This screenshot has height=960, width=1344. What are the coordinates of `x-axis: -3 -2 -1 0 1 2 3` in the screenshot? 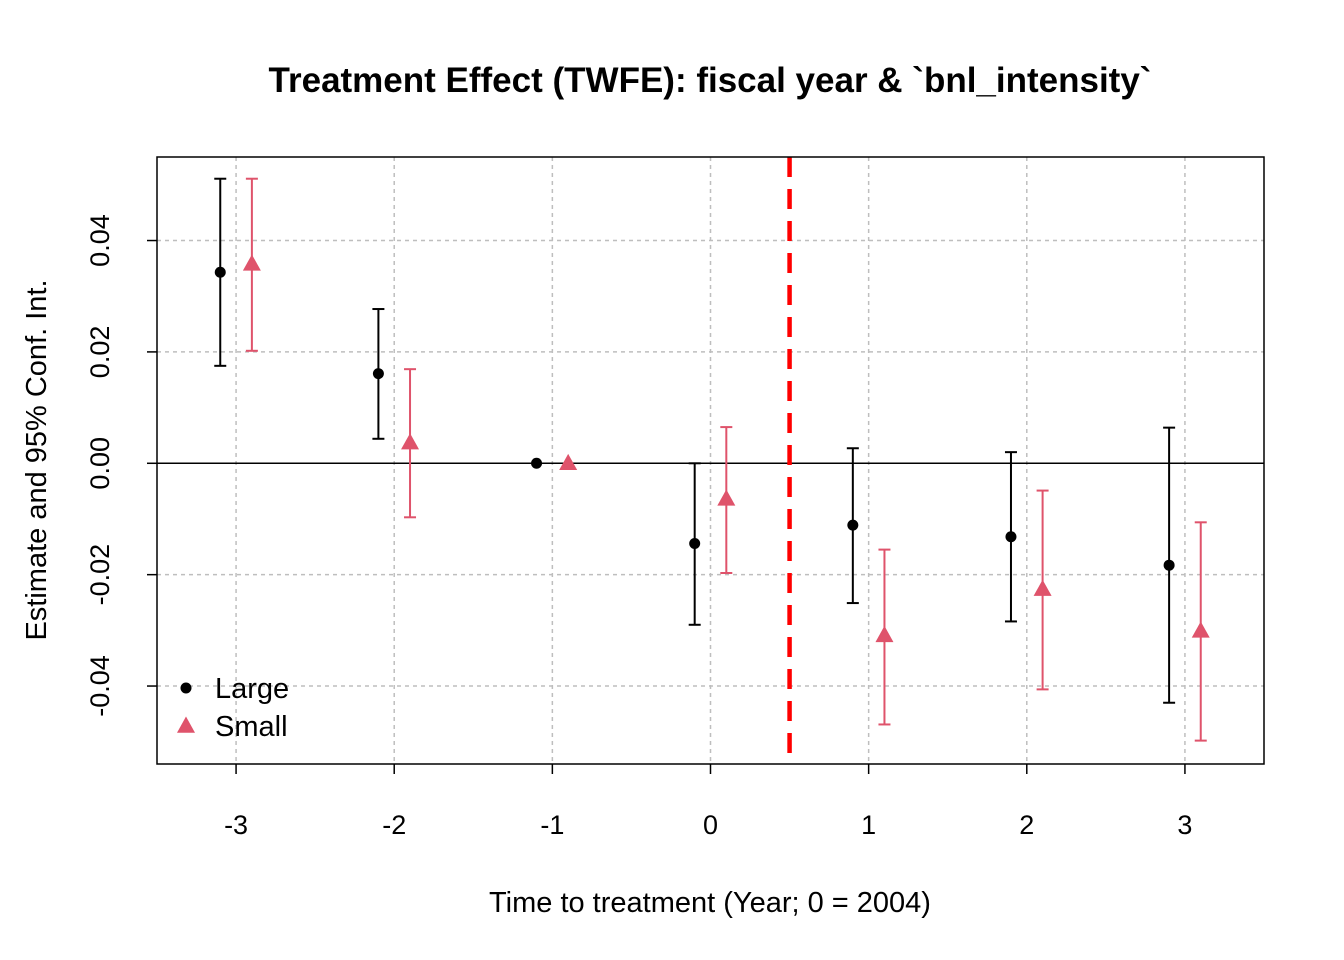 It's located at (708, 802).